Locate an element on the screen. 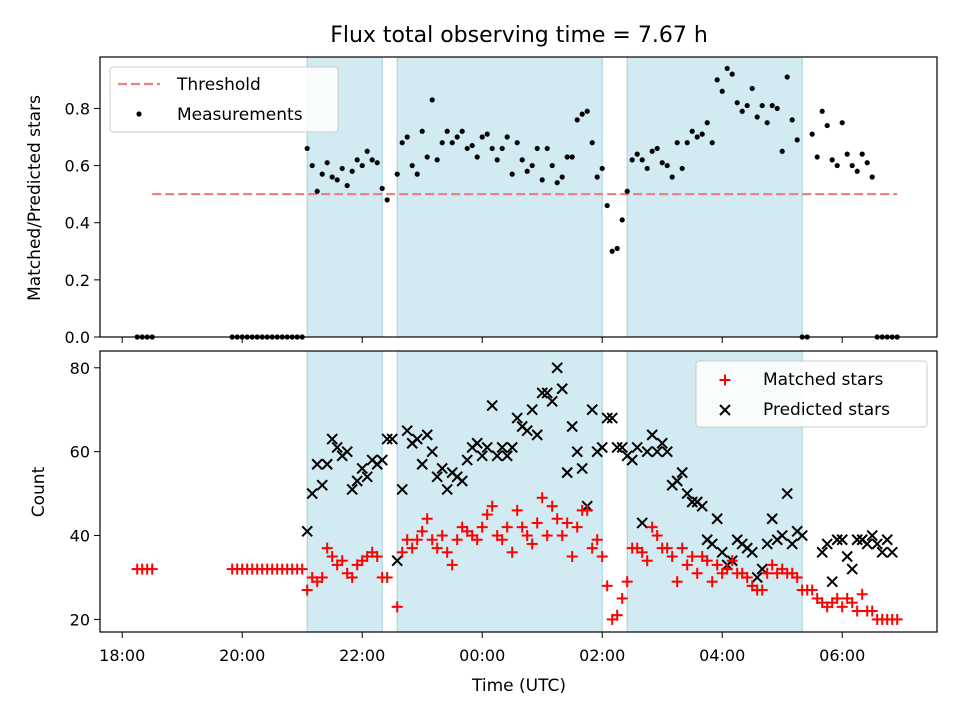 Image resolution: width=960 pixels, height=720 pixels. legend-matched-swatch is located at coordinates (725, 380).